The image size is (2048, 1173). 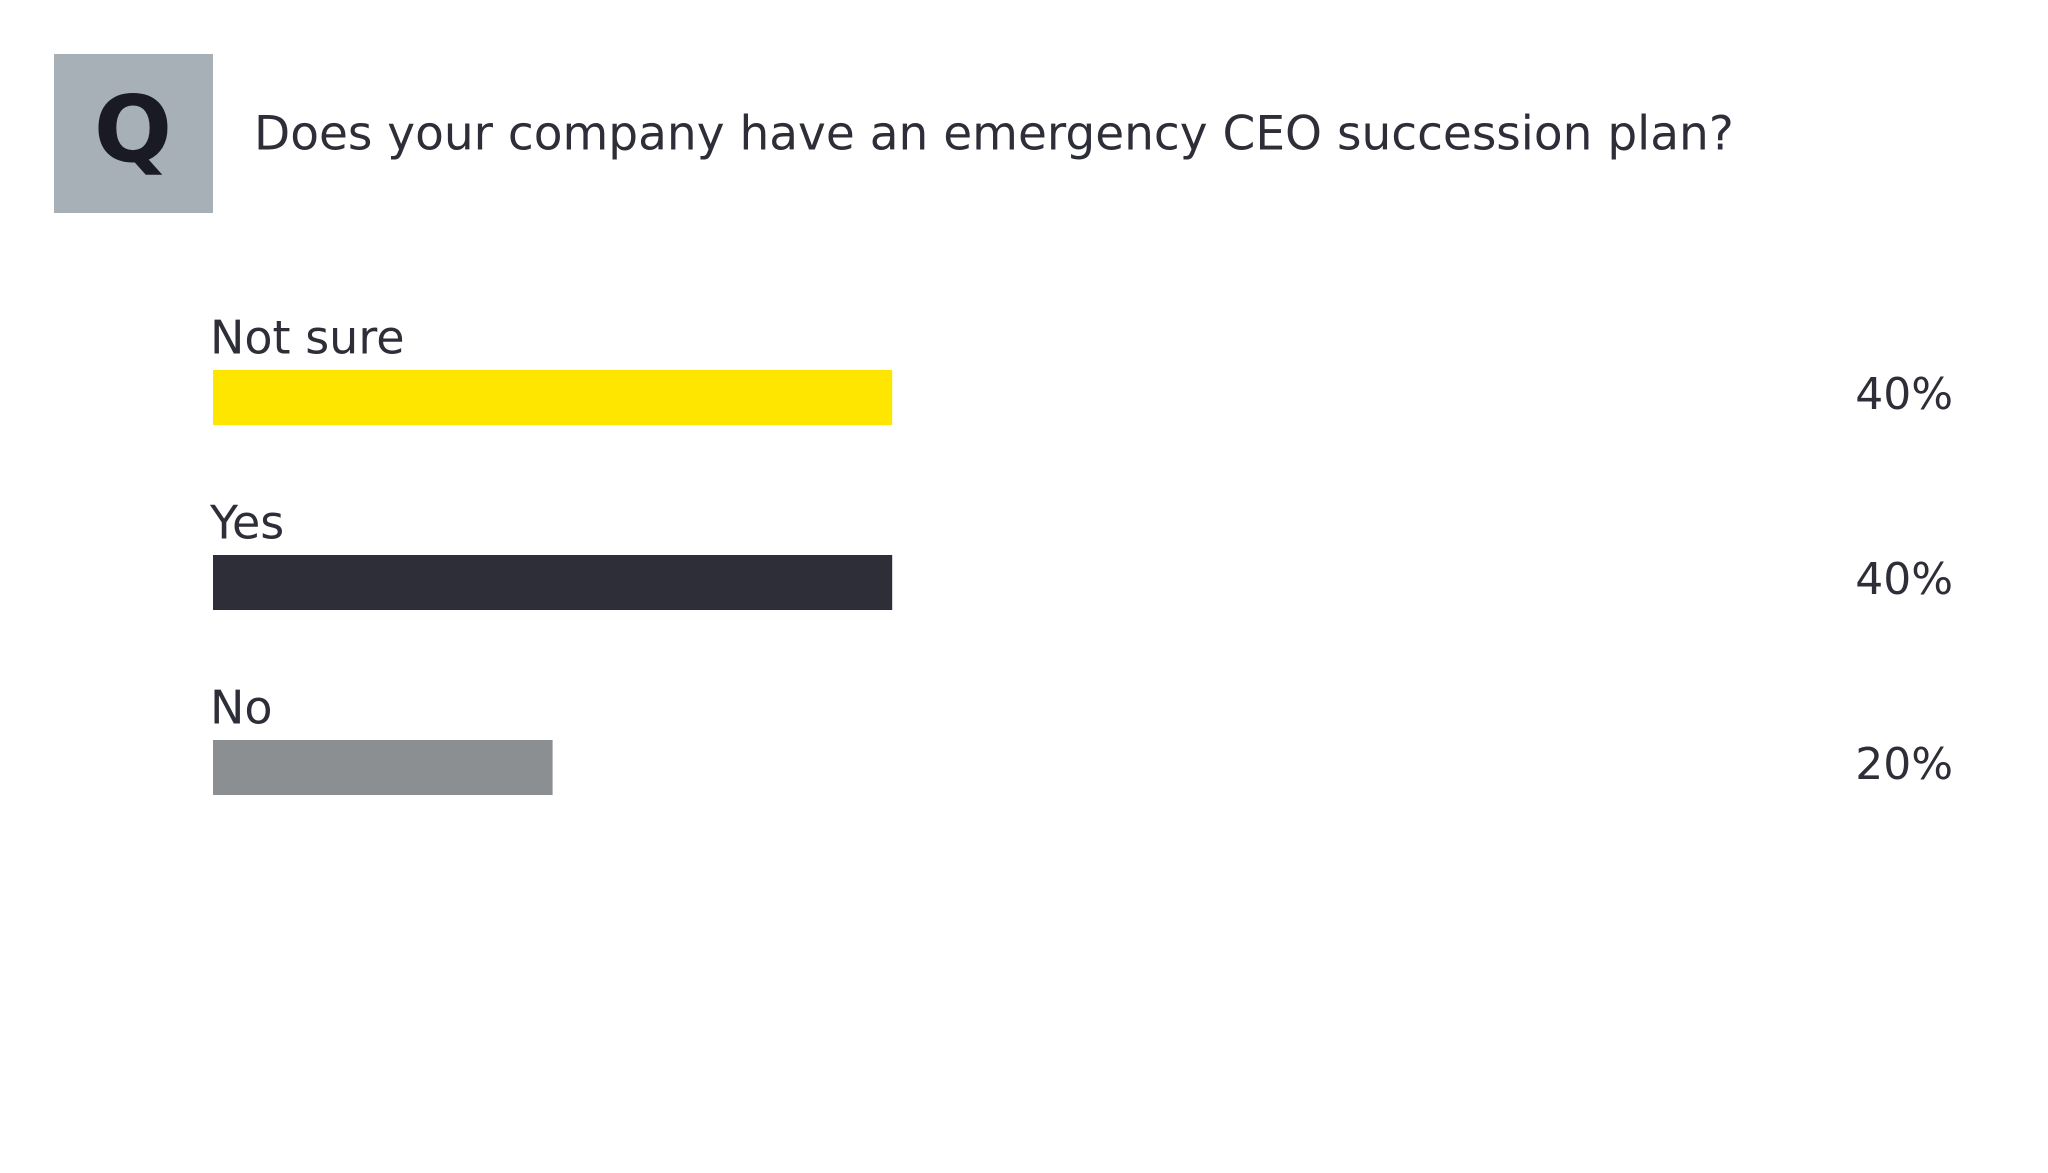 I want to click on value-label: 20%, so click(x=1904, y=764).